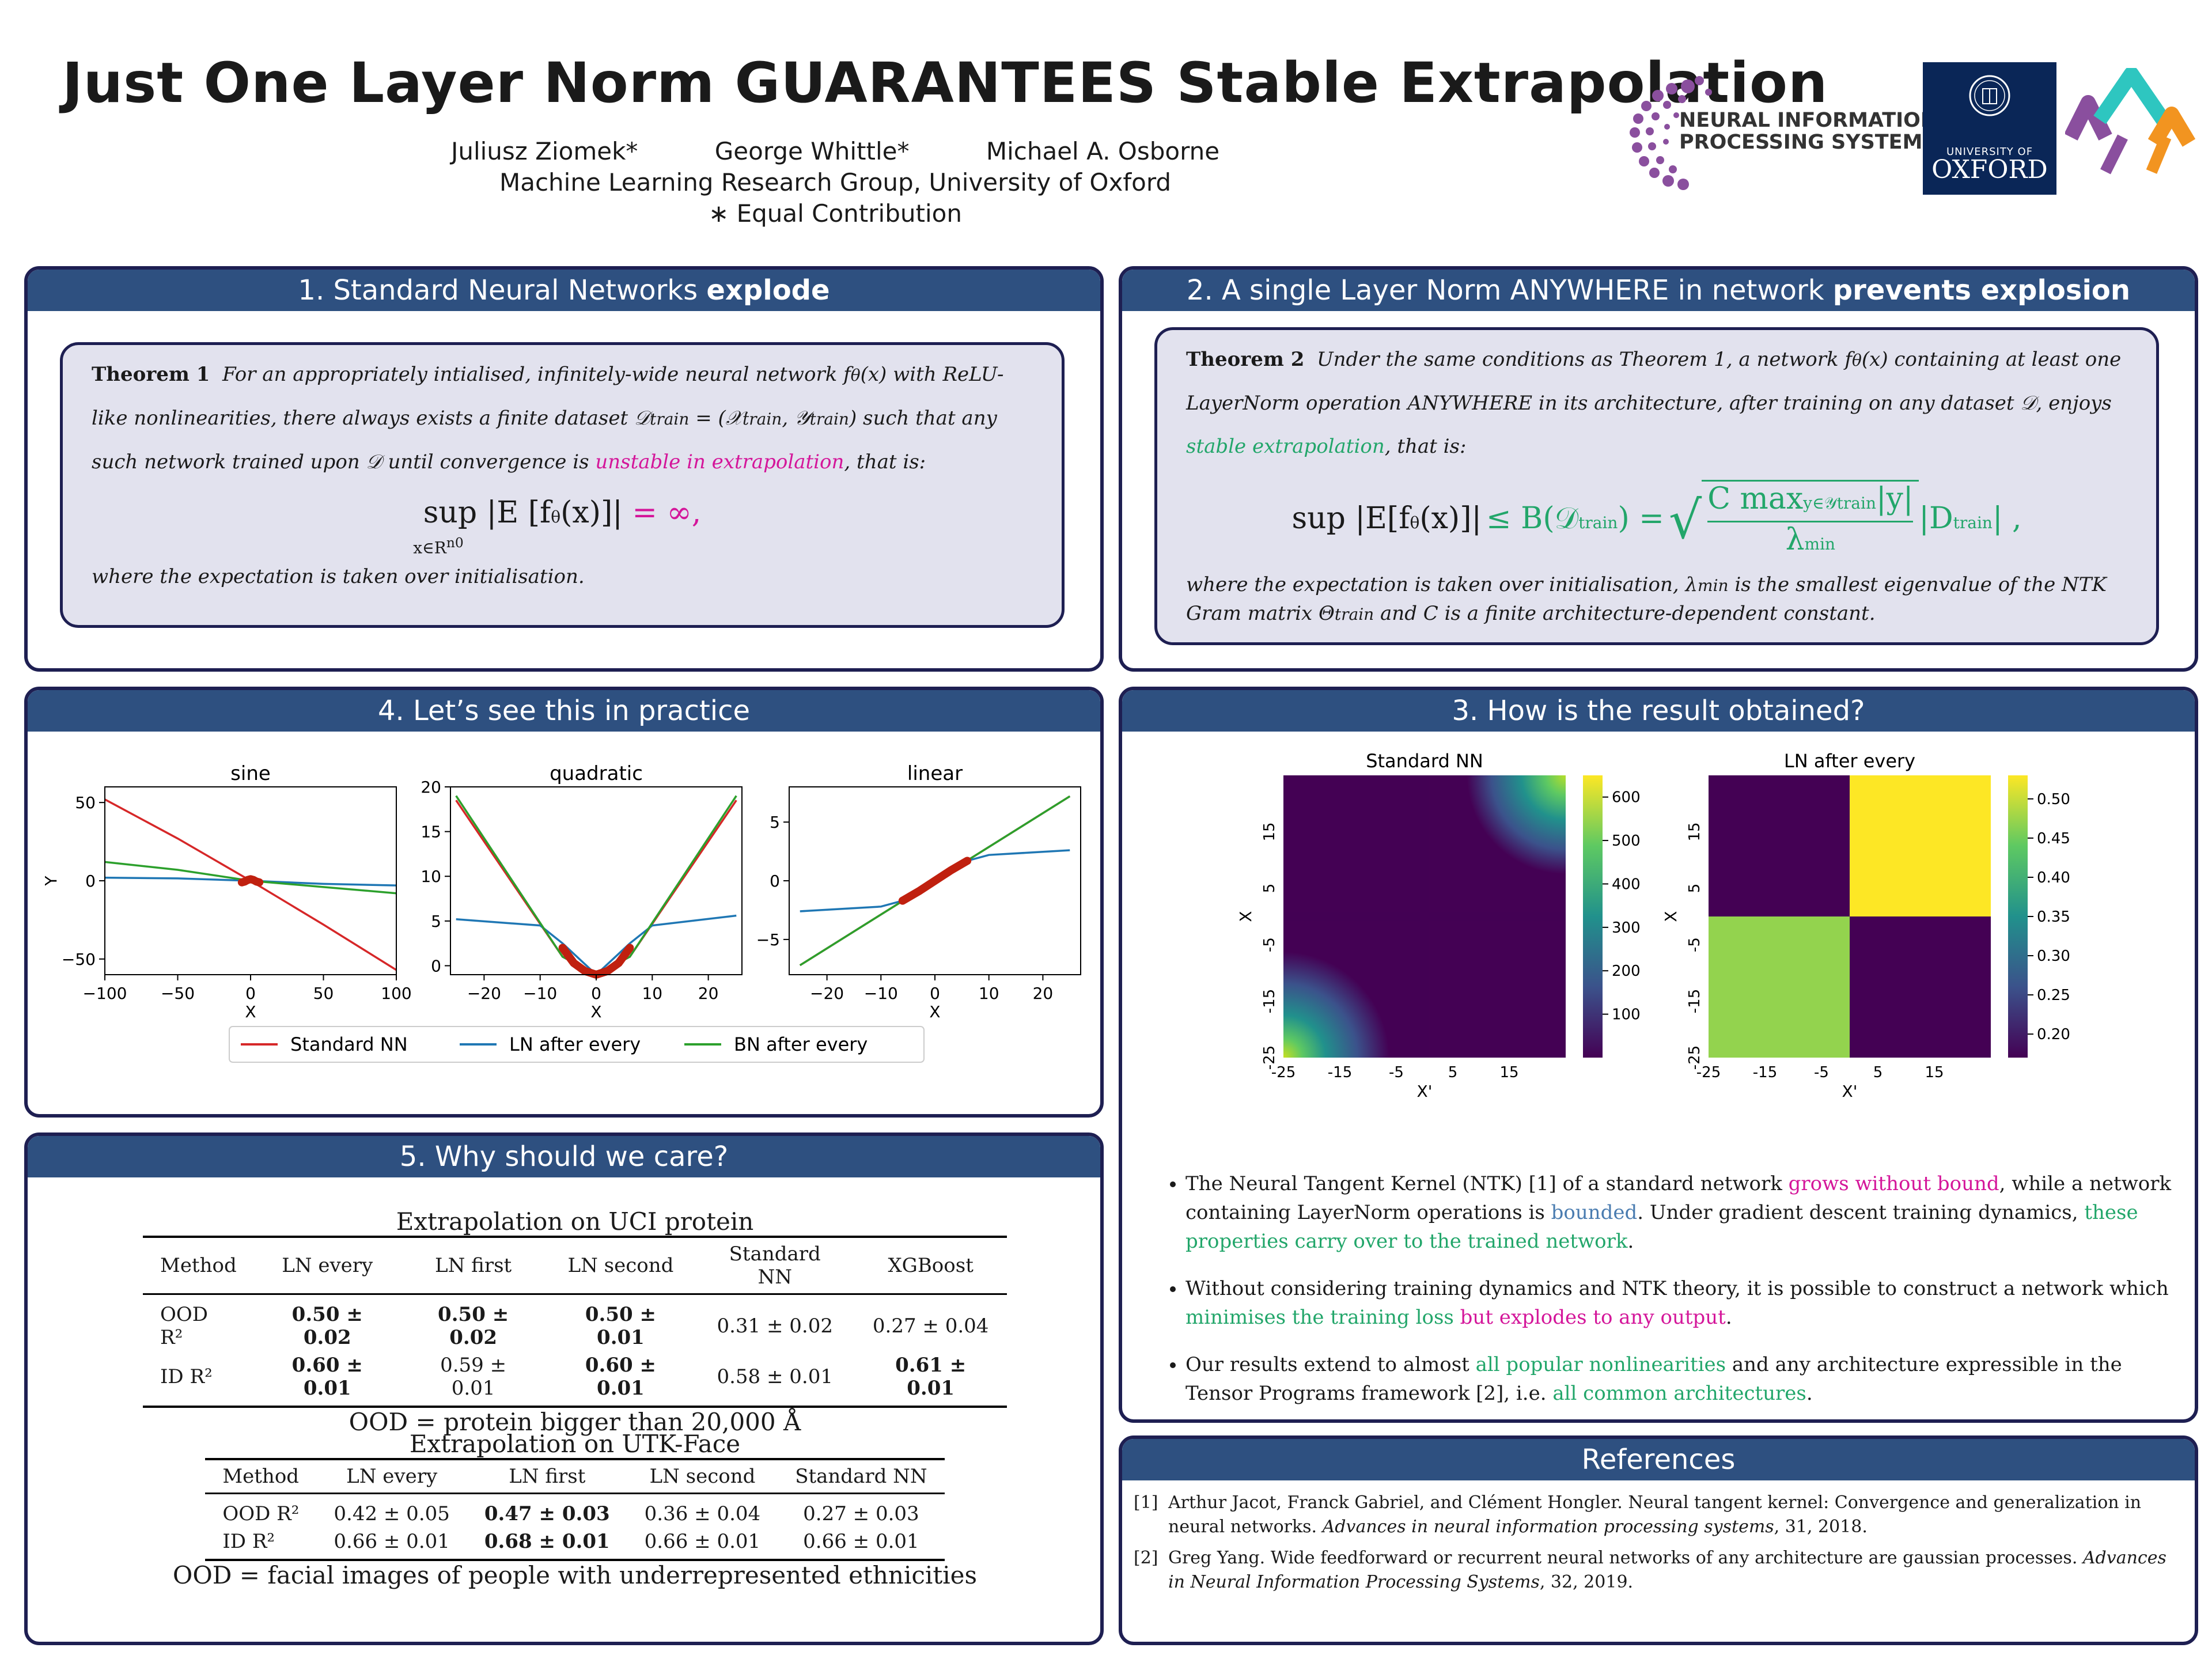  Describe the element at coordinates (1795, 539) in the screenshot. I see `formula-2-denominator: λ` at that location.